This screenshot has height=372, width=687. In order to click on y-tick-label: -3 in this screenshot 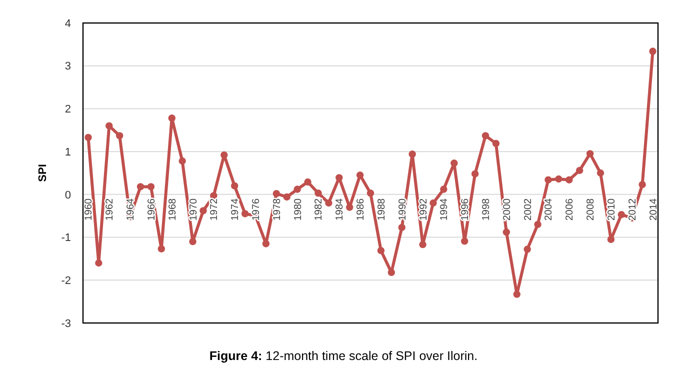, I will do `click(66, 324)`.